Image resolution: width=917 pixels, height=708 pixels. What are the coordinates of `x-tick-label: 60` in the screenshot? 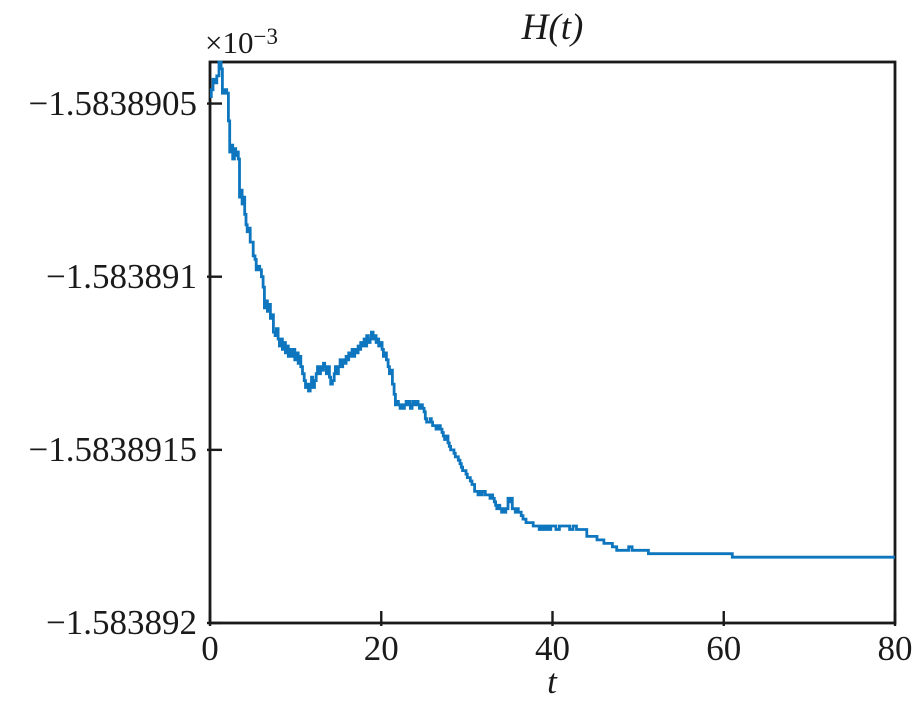 It's located at (724, 648).